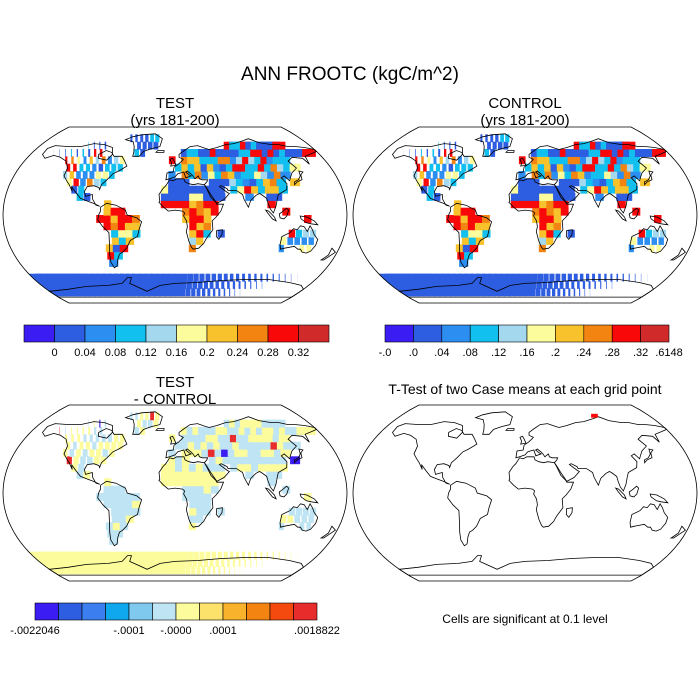 The height and width of the screenshot is (700, 700). I want to click on colorbar-tick-label: .12, so click(498, 353).